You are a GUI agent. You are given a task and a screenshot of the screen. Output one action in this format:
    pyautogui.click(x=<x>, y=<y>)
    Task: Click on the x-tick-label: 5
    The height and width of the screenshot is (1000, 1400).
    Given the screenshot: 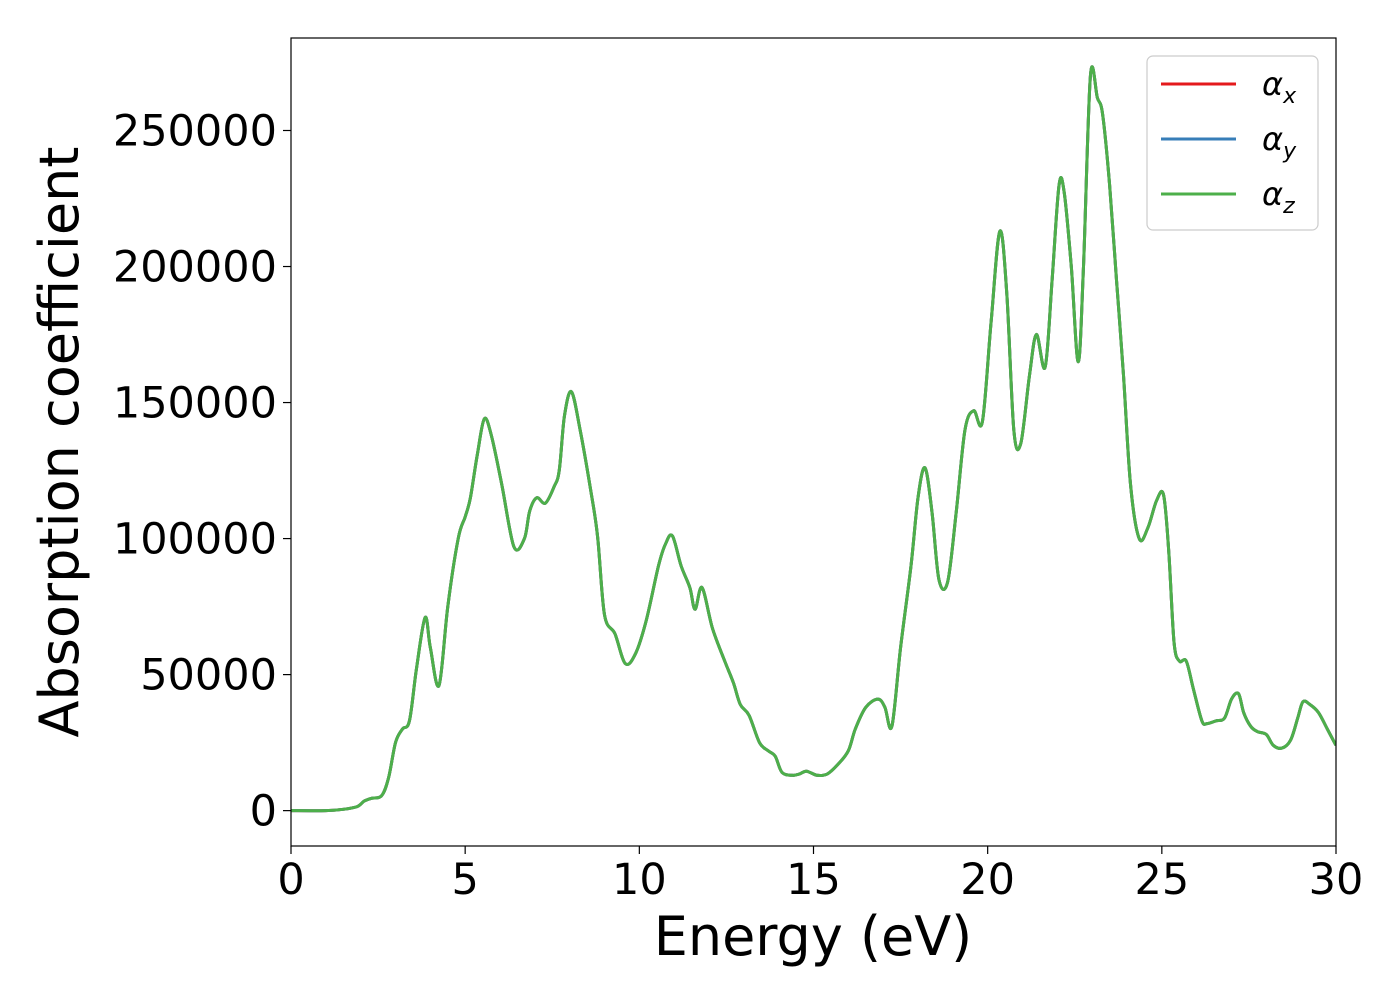 What is the action you would take?
    pyautogui.click(x=464, y=880)
    